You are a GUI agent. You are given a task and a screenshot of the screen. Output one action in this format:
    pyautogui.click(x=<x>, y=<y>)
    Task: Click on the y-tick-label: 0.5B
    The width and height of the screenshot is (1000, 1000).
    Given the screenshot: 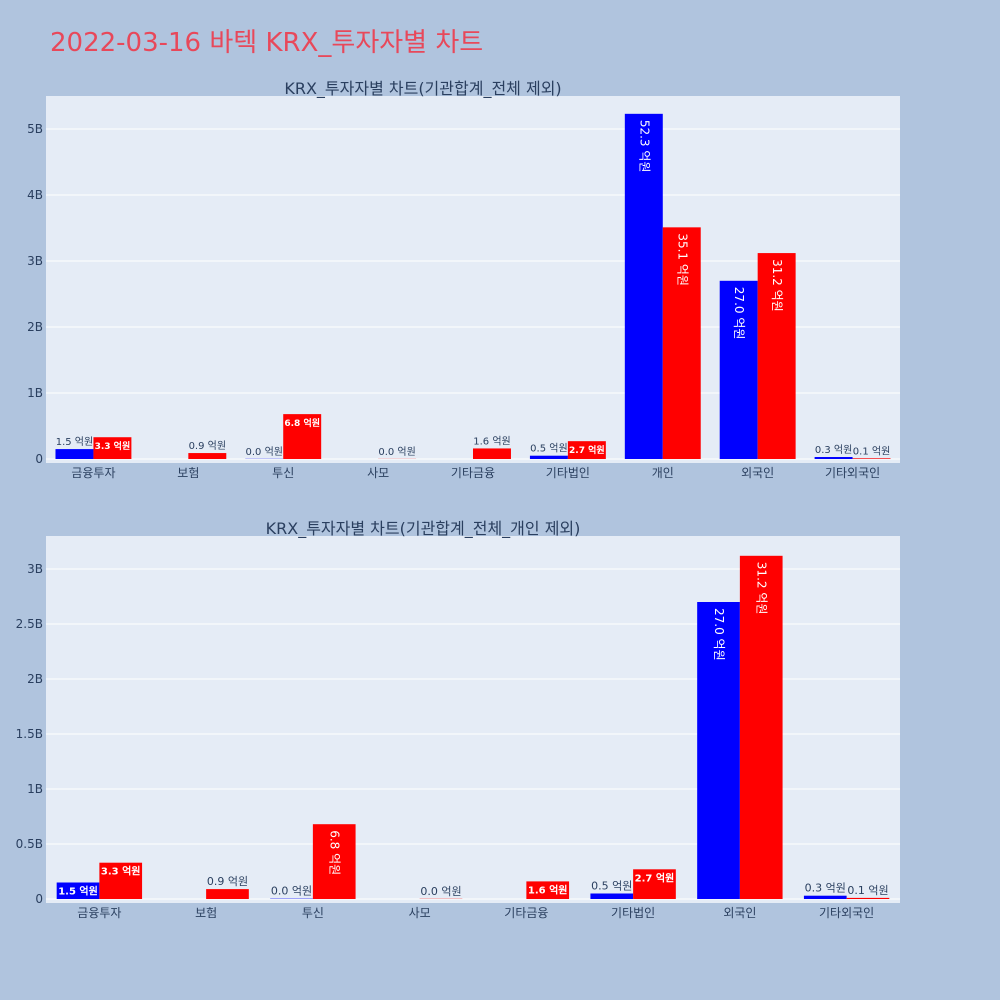 What is the action you would take?
    pyautogui.click(x=29, y=844)
    